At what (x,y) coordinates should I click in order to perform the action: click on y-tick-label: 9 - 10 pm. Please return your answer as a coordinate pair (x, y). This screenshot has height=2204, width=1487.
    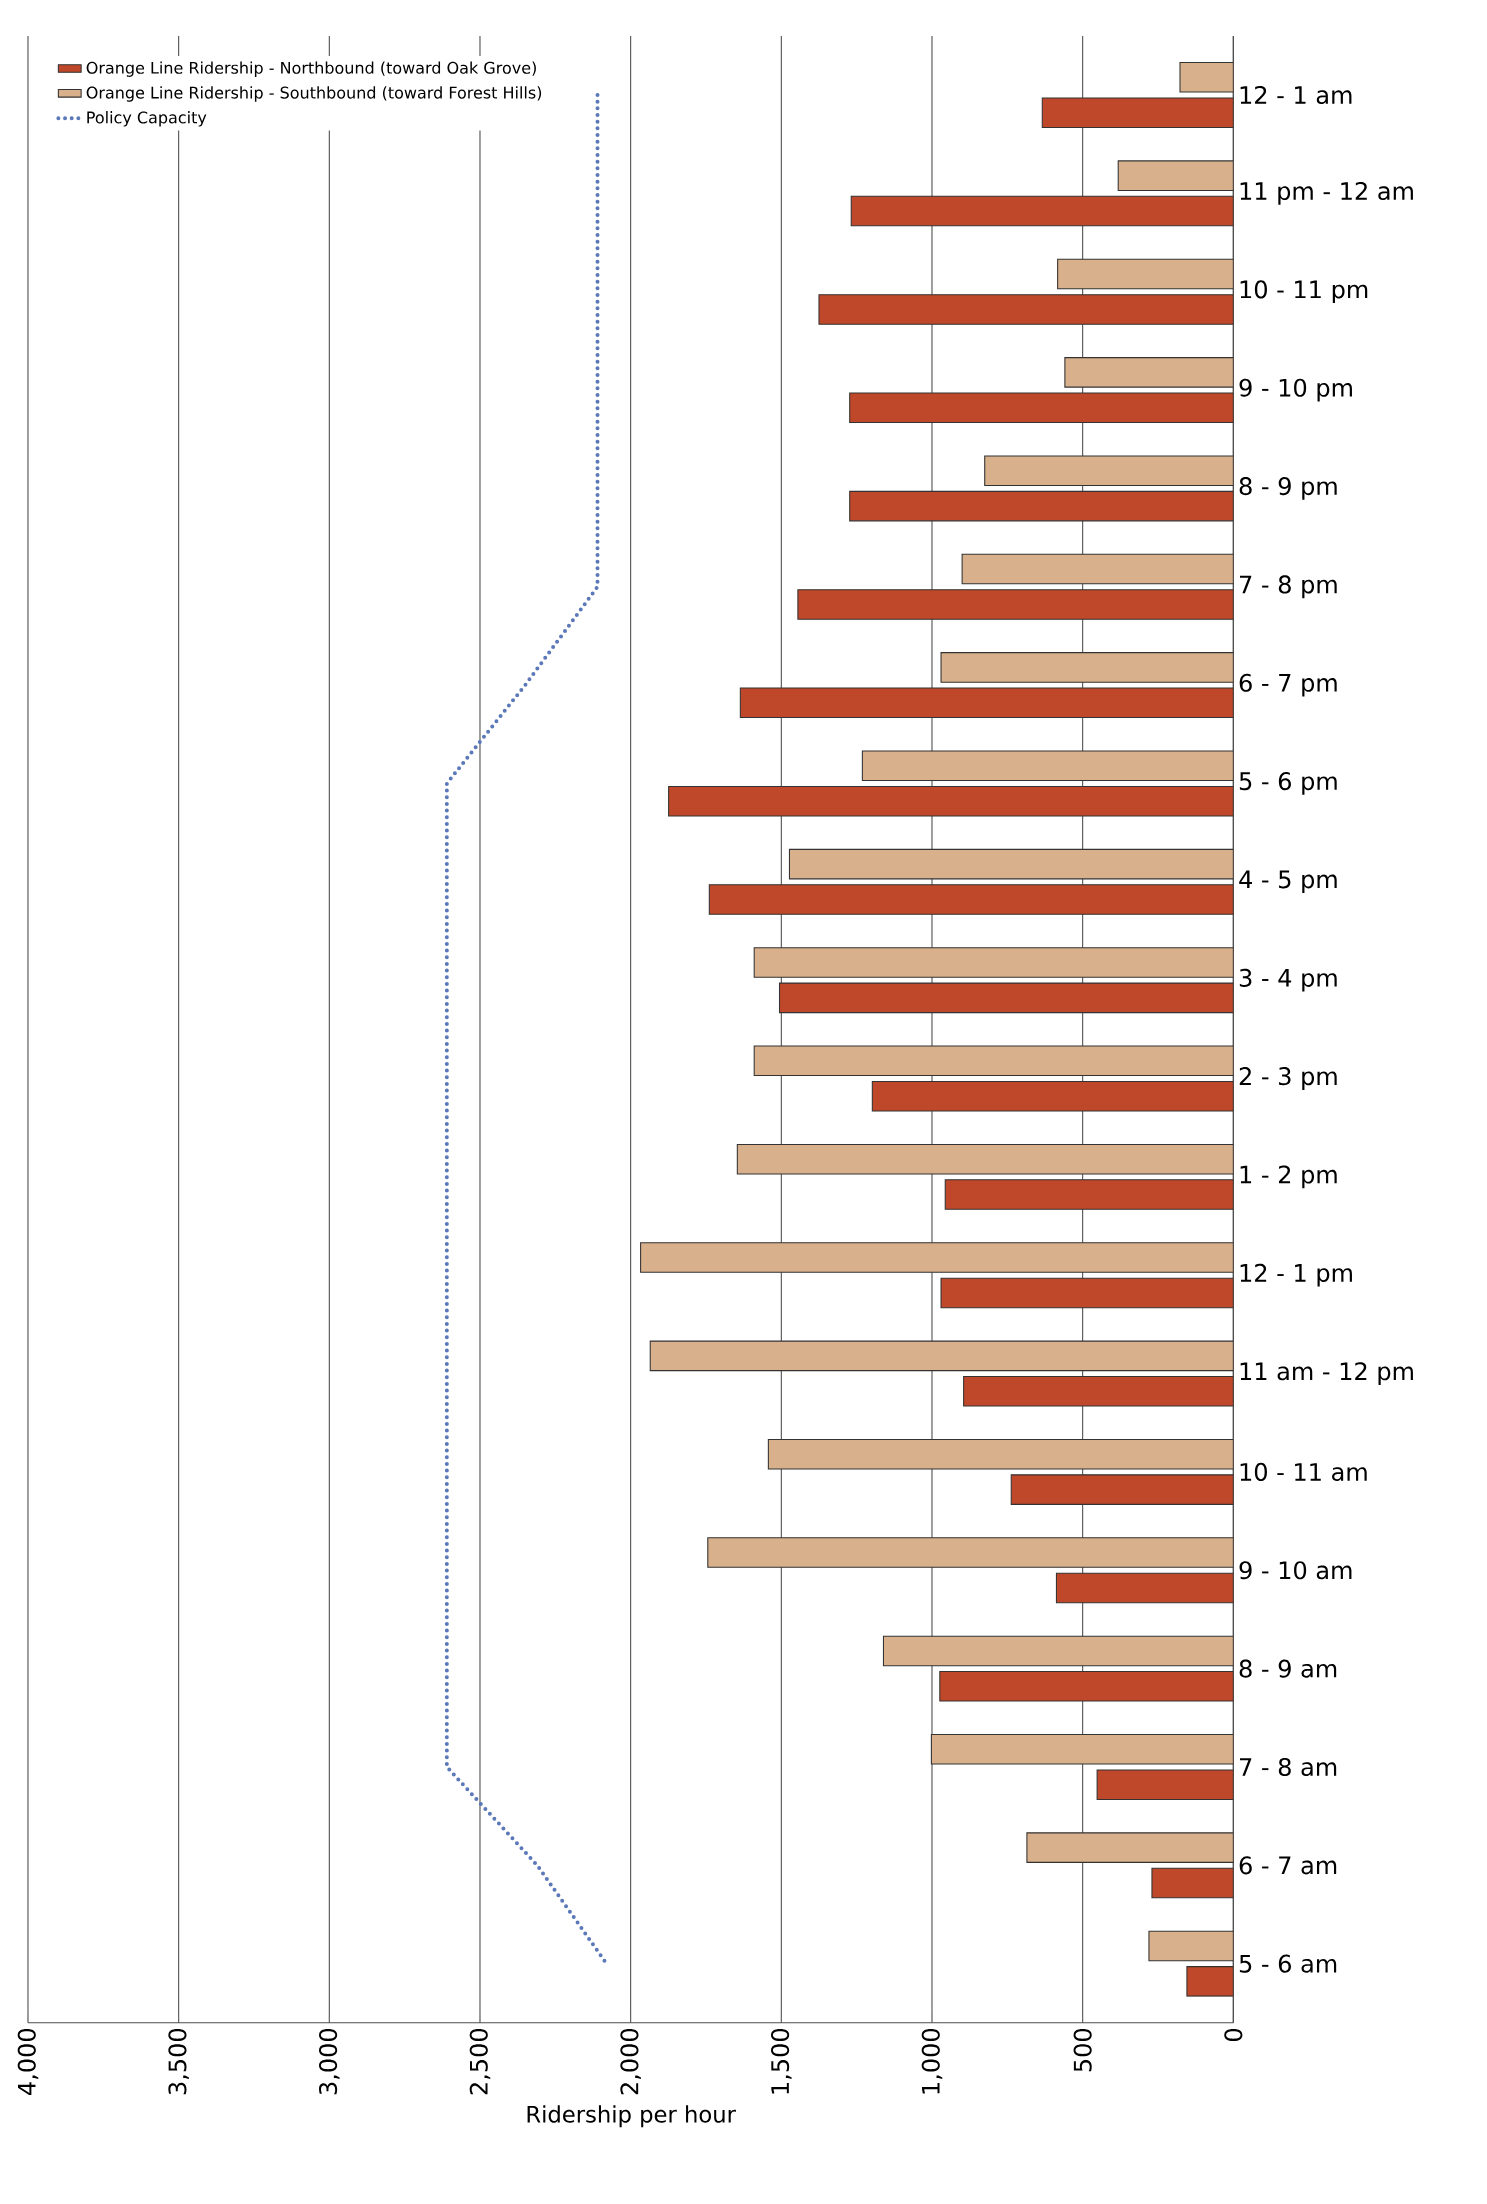
    Looking at the image, I should click on (1295, 390).